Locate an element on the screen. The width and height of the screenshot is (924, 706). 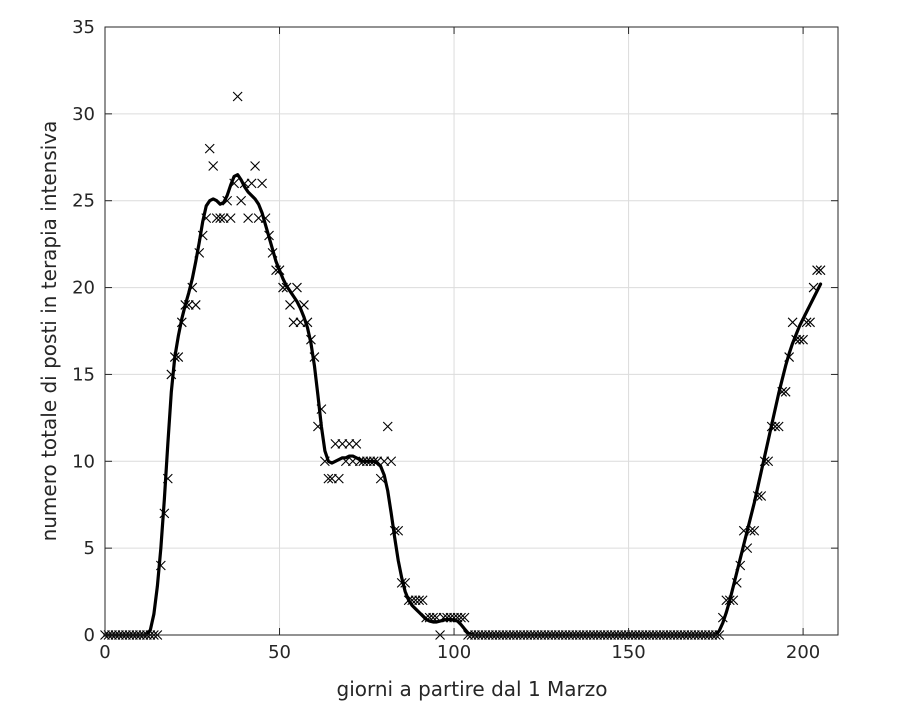
y-tick-label: 30 is located at coordinates (83, 114).